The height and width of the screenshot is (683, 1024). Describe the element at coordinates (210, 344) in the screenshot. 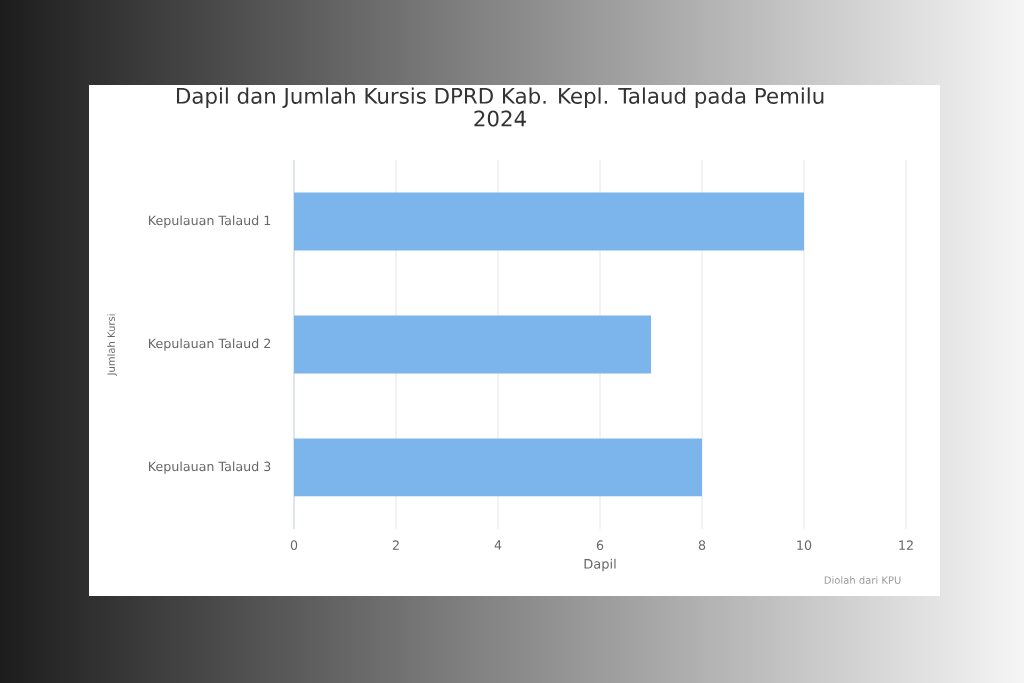

I see `y-tick-label: Kepulauan Talaud 2` at that location.